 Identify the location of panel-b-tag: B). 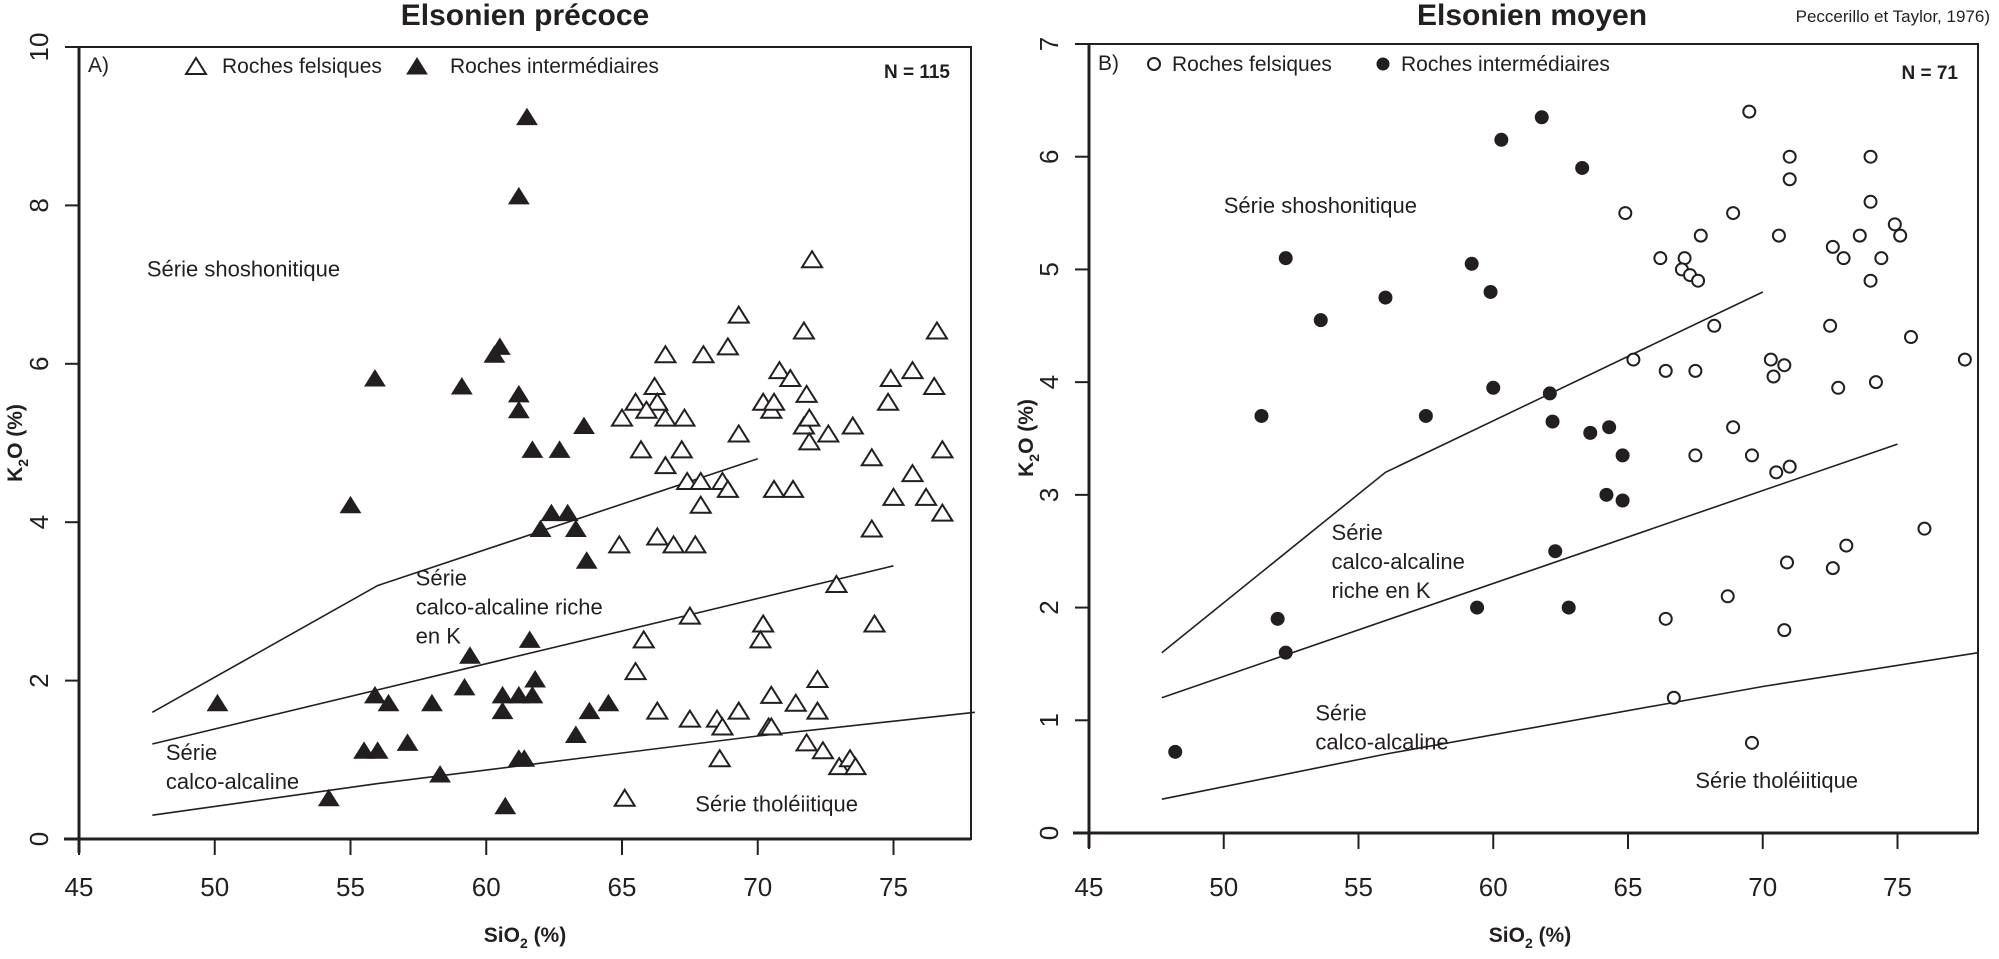
(1108, 63).